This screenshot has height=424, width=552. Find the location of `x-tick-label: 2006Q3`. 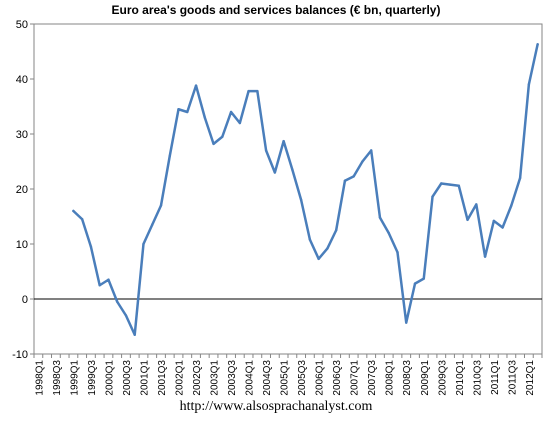

x-tick-label: 2006Q3 is located at coordinates (337, 378).